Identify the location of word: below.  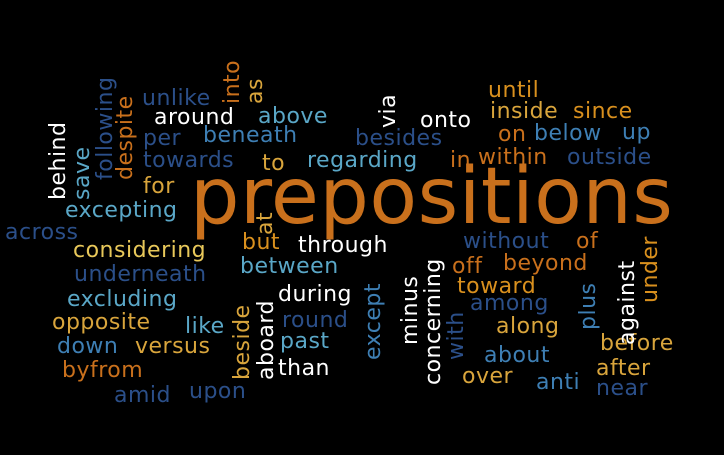
(568, 133).